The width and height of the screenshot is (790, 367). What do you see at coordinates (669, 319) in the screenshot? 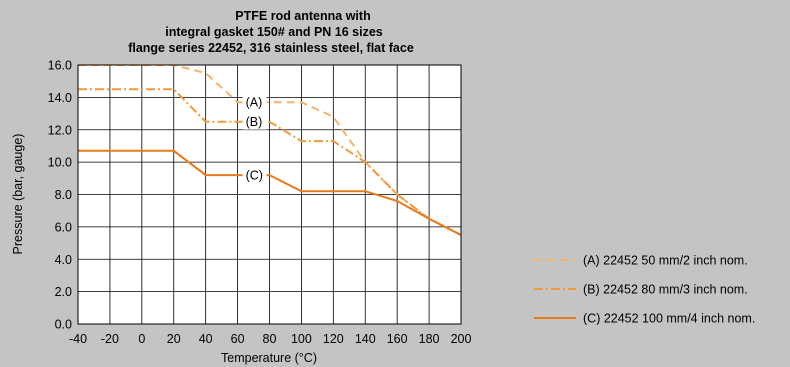
I see `legend-label-c: (C) 22452 100 mm/4 inch nom.` at bounding box center [669, 319].